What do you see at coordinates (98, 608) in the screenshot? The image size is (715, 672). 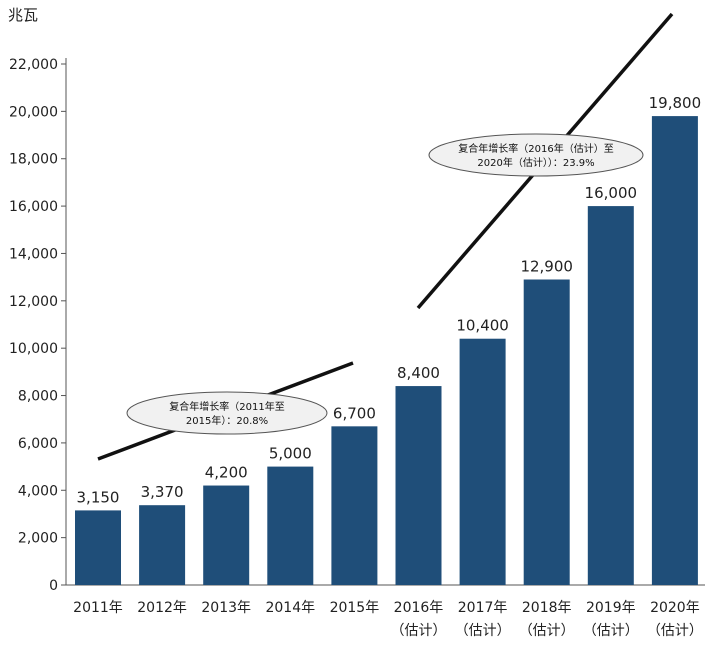 I see `x-tick-label: 2011年` at bounding box center [98, 608].